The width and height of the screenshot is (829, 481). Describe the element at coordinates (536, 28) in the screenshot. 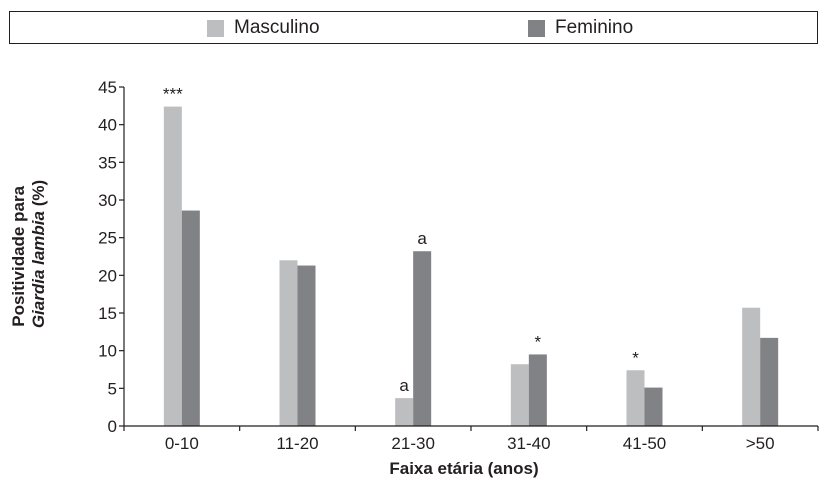

I see `legend-swatch-feminino` at that location.